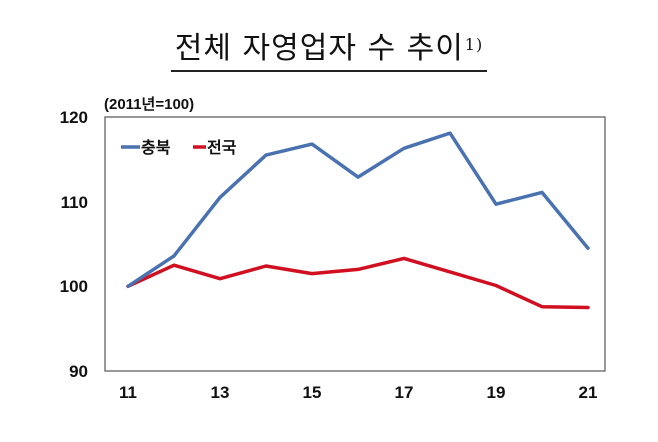  I want to click on x-tick-label: 21, so click(588, 392).